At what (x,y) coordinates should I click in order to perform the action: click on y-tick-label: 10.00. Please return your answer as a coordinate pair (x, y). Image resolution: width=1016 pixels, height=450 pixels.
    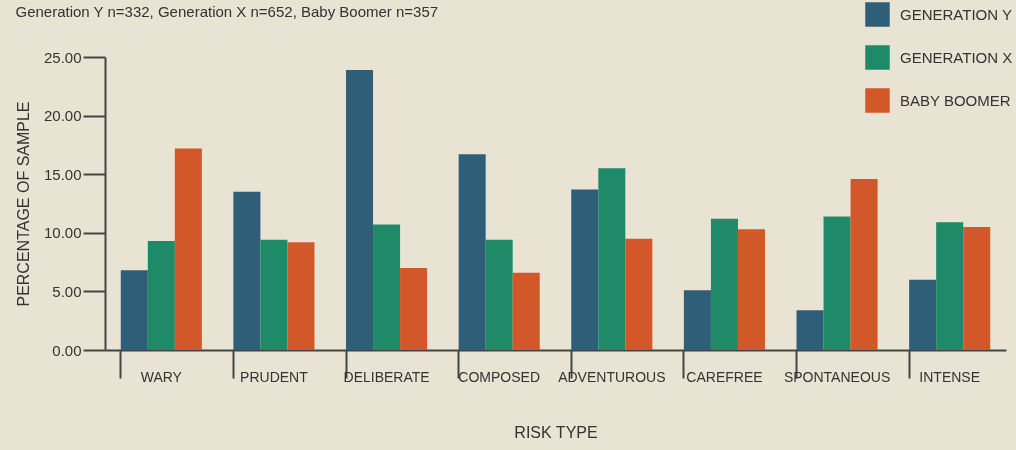
    Looking at the image, I should click on (62, 233).